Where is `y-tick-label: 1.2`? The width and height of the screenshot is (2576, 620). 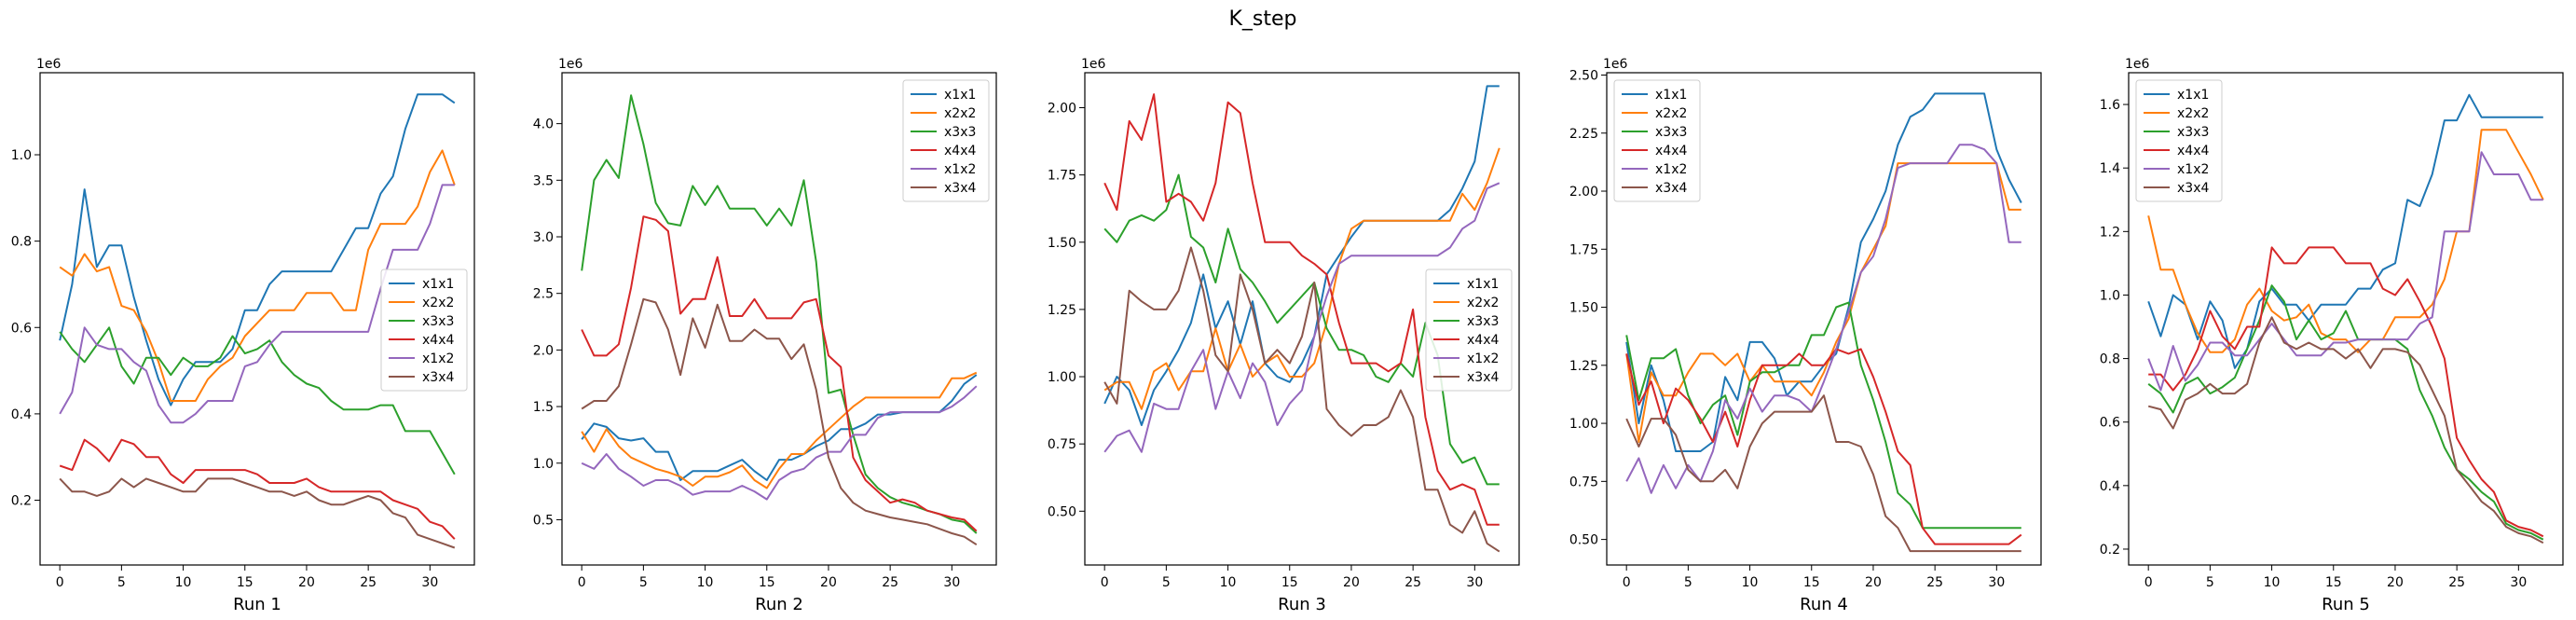
y-tick-label: 1.2 is located at coordinates (2110, 232).